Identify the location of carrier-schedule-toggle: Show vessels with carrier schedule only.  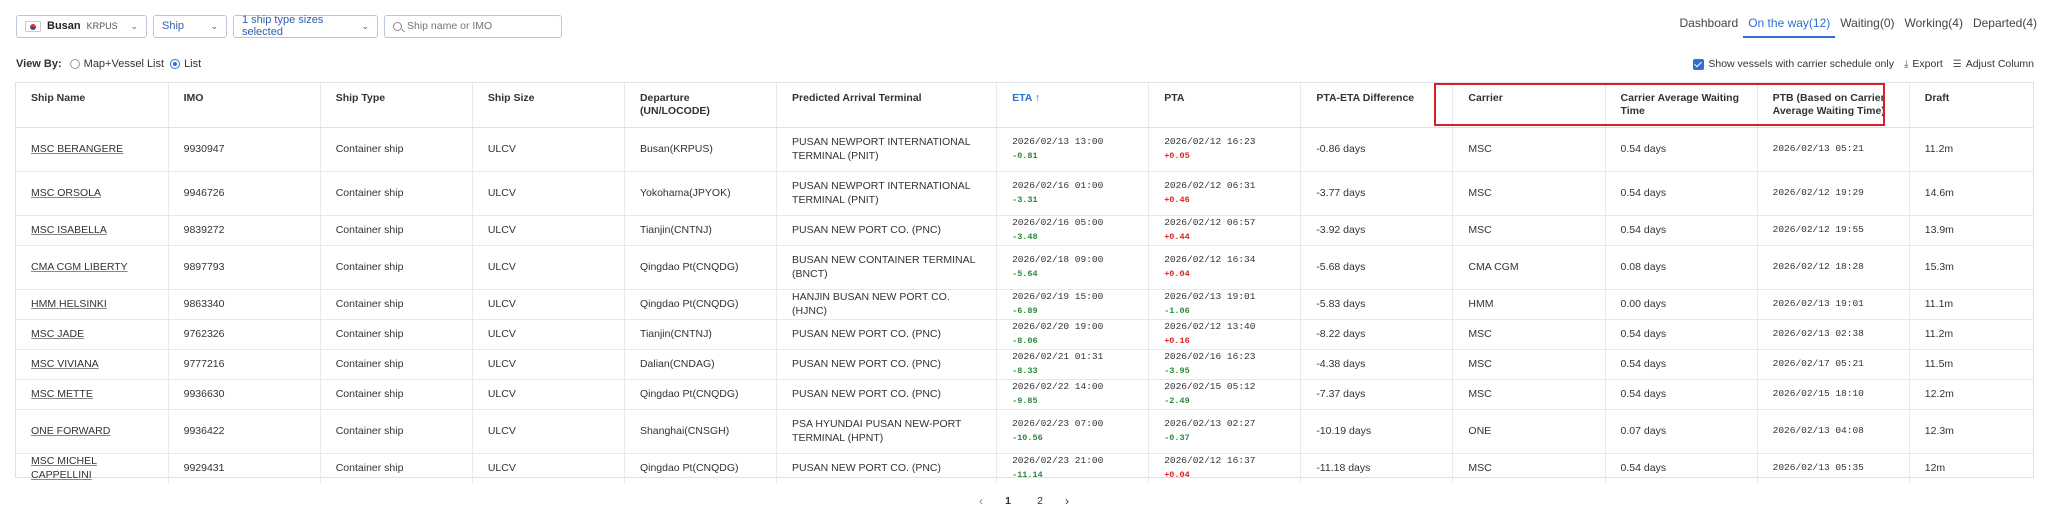
(1793, 64).